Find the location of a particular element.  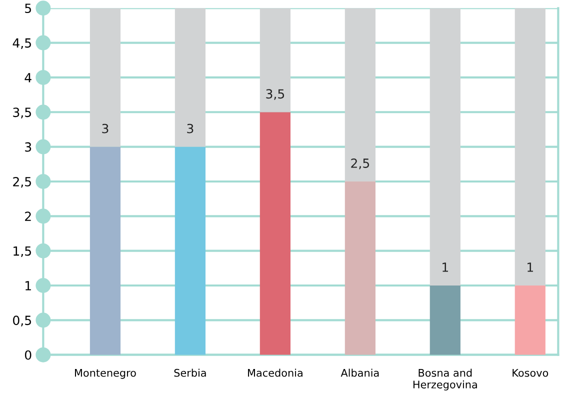

y-tick-label: 4 is located at coordinates (28, 77).